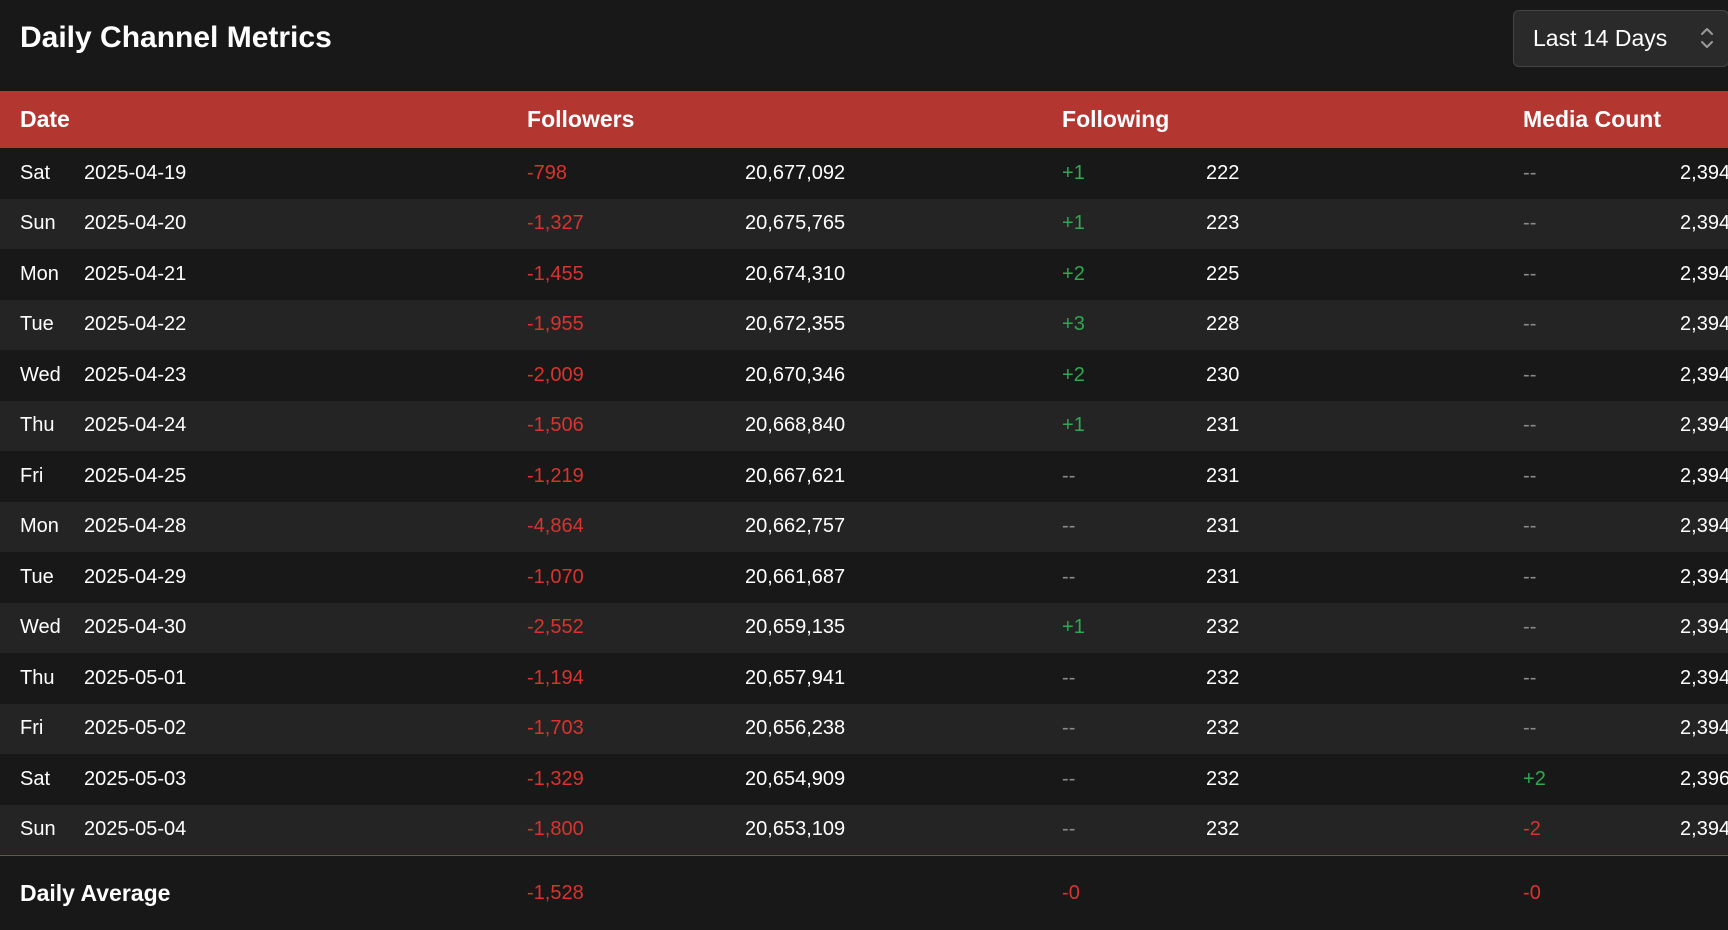  Describe the element at coordinates (263, 119) in the screenshot. I see `column-header-date: Date` at that location.